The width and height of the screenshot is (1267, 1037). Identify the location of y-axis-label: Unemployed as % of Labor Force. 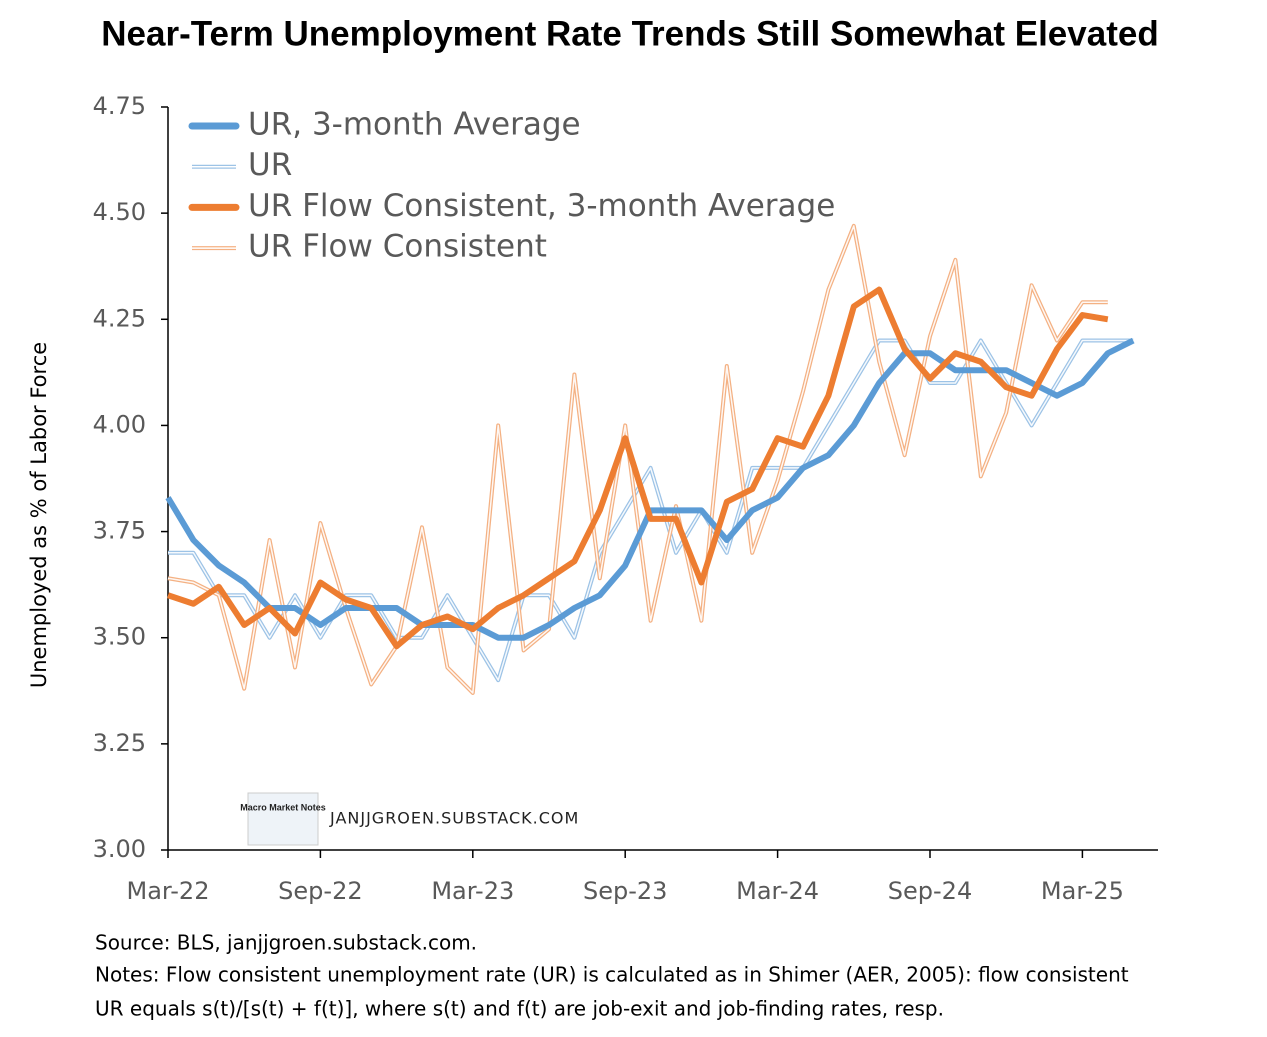
(39, 515).